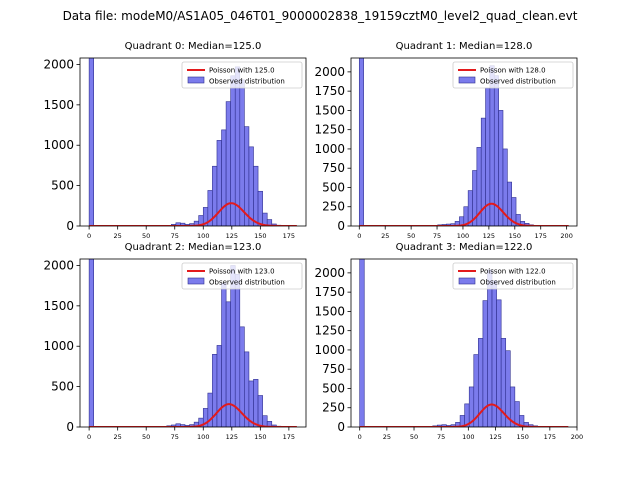 This screenshot has width=640, height=480. What do you see at coordinates (329, 91) in the screenshot?
I see `y-tick-label: 1750` at bounding box center [329, 91].